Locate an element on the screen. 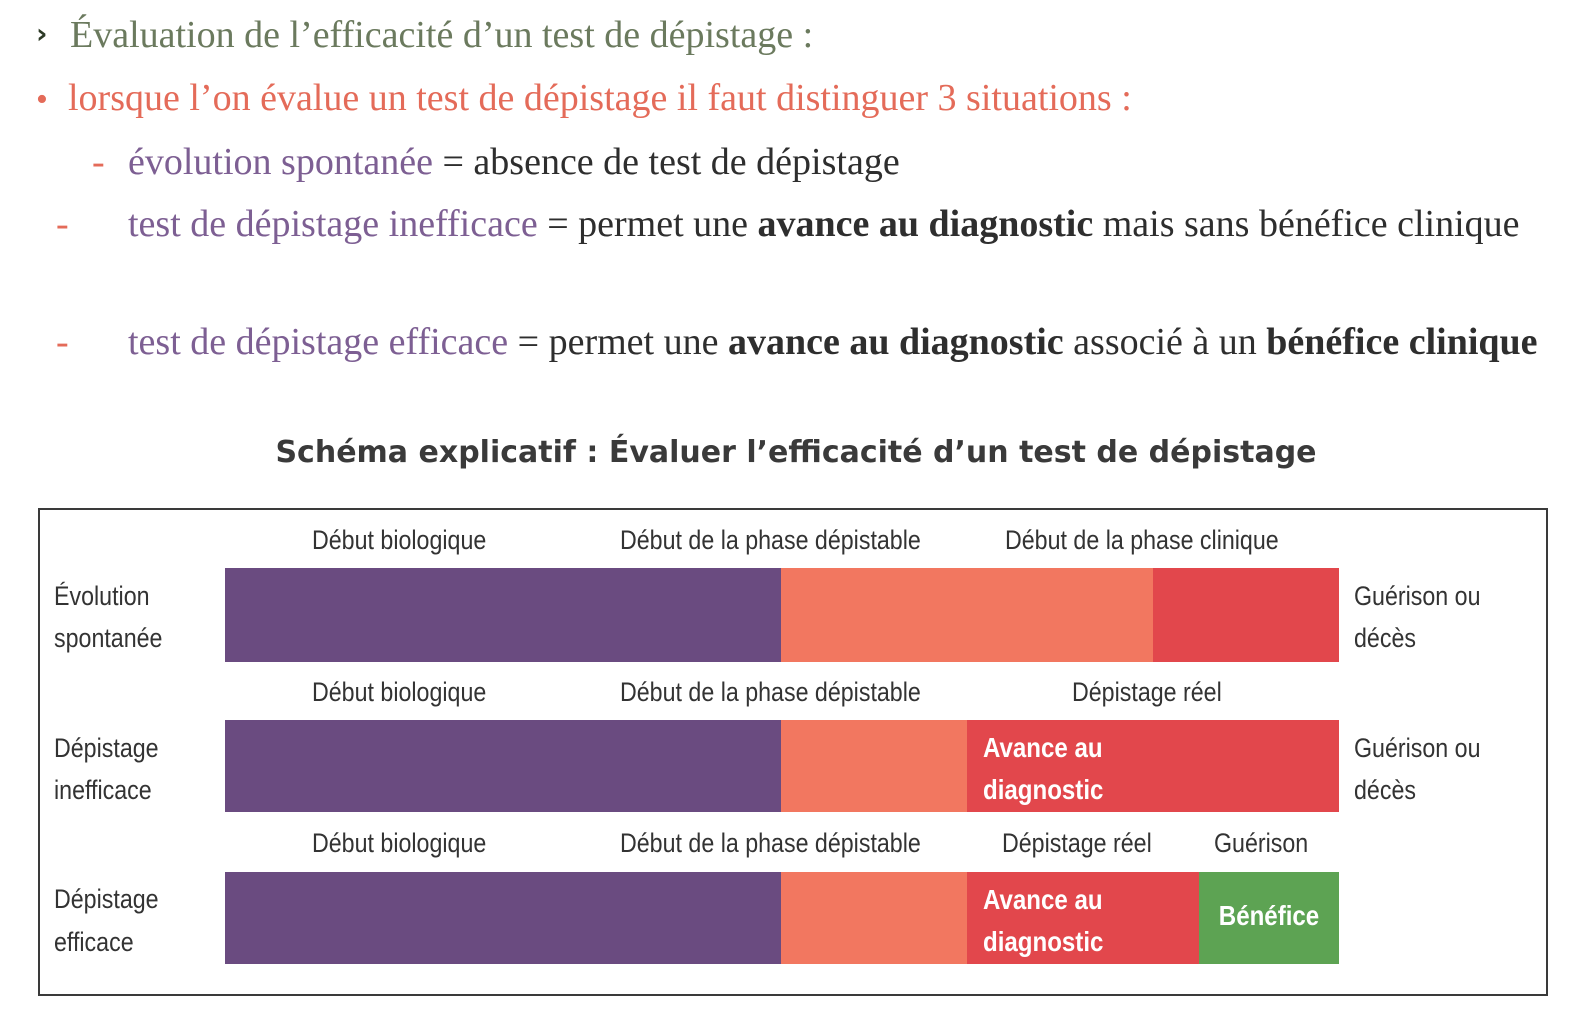 This screenshot has height=1028, width=1592. row-label-line1: Évolution is located at coordinates (102, 596).